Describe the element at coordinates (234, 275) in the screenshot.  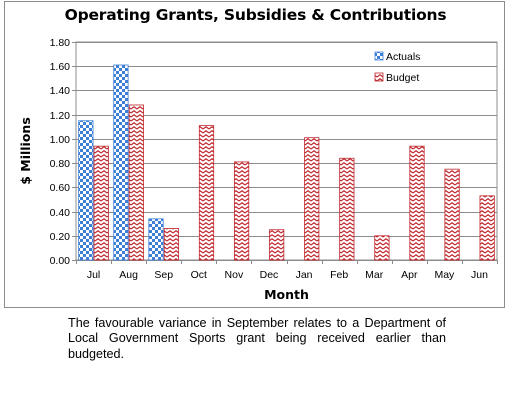
I see `x-tick-label: Nov` at that location.